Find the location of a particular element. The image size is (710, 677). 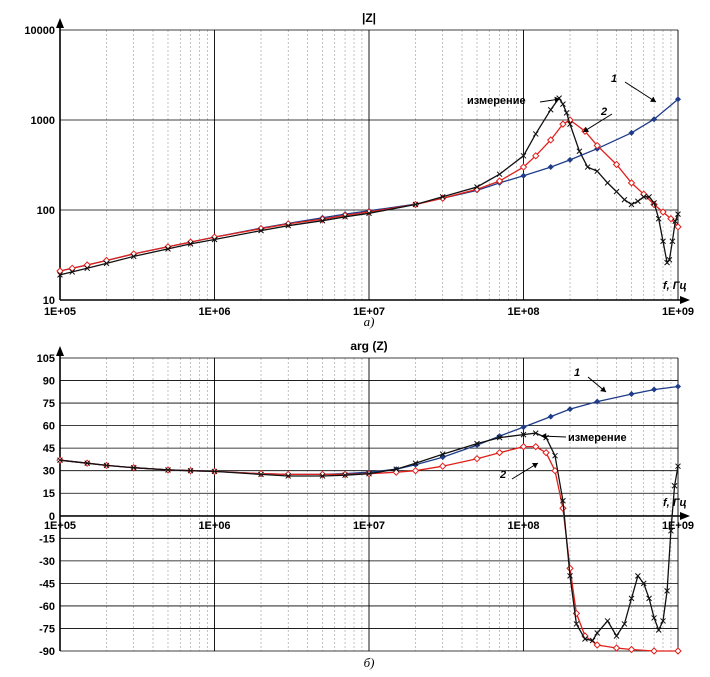

y-tick-label: 1000 is located at coordinates (43, 121).